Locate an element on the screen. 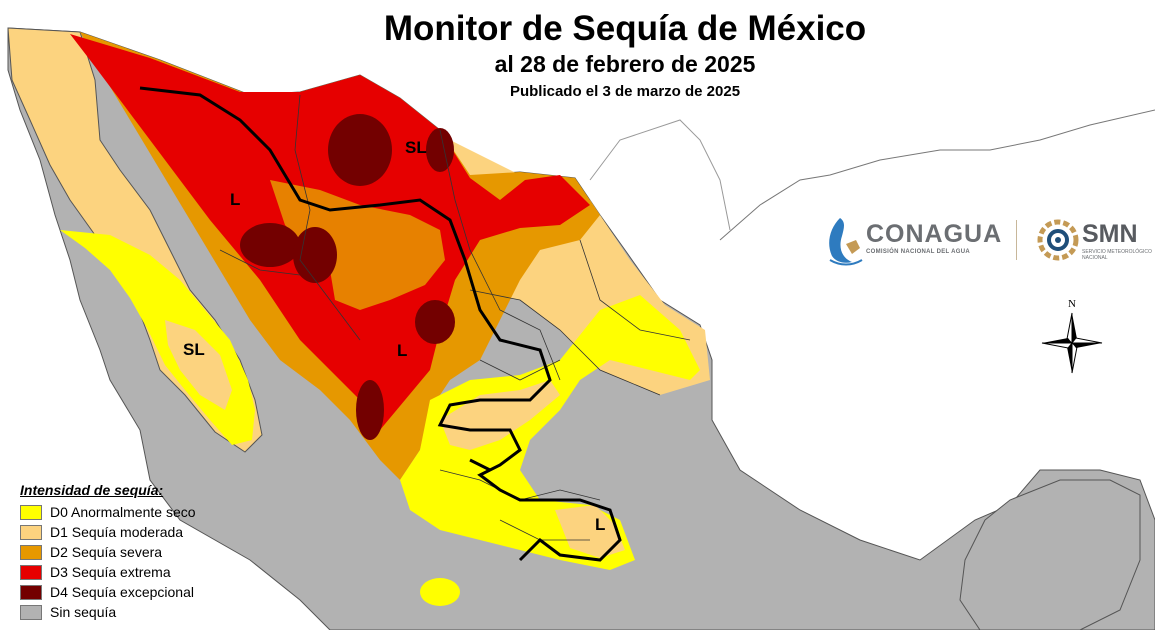  legend-item-d3: D3 Sequía extrema is located at coordinates (145, 572).